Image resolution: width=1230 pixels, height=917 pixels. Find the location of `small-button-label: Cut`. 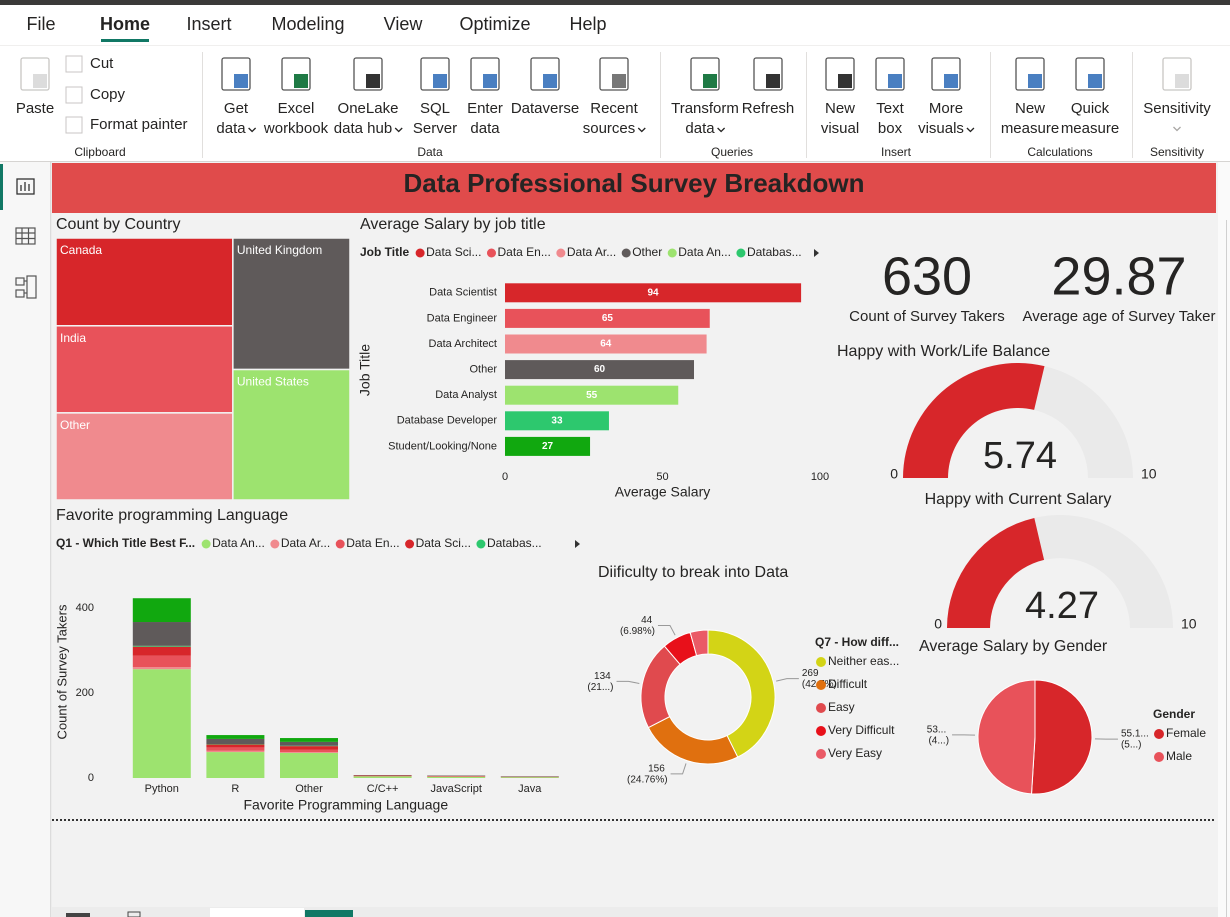

small-button-label: Cut is located at coordinates (102, 63).